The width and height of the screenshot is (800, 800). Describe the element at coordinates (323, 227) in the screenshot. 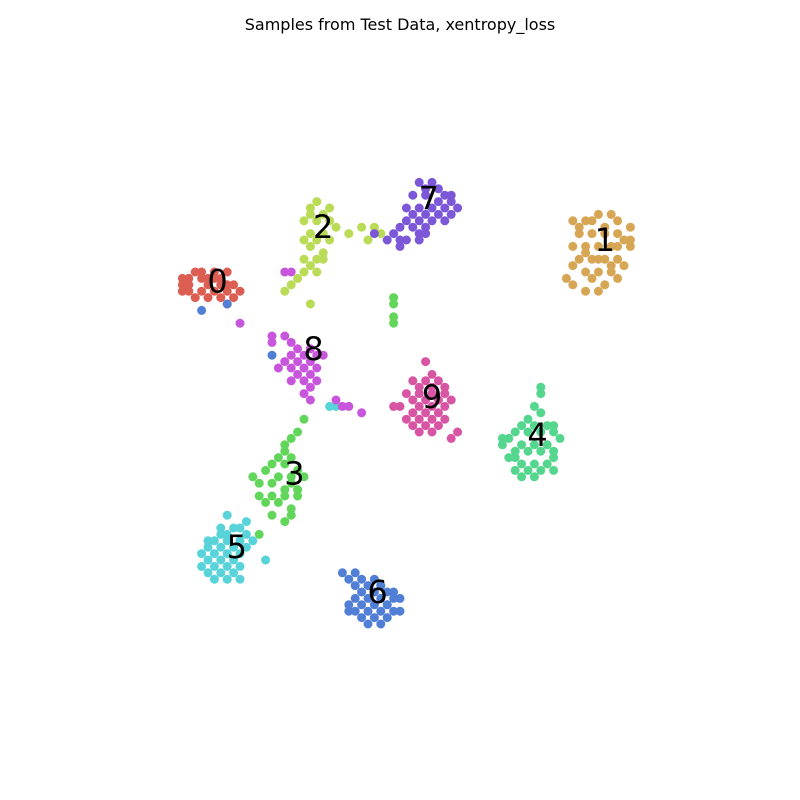

I see `cluster-label-2: 2` at that location.